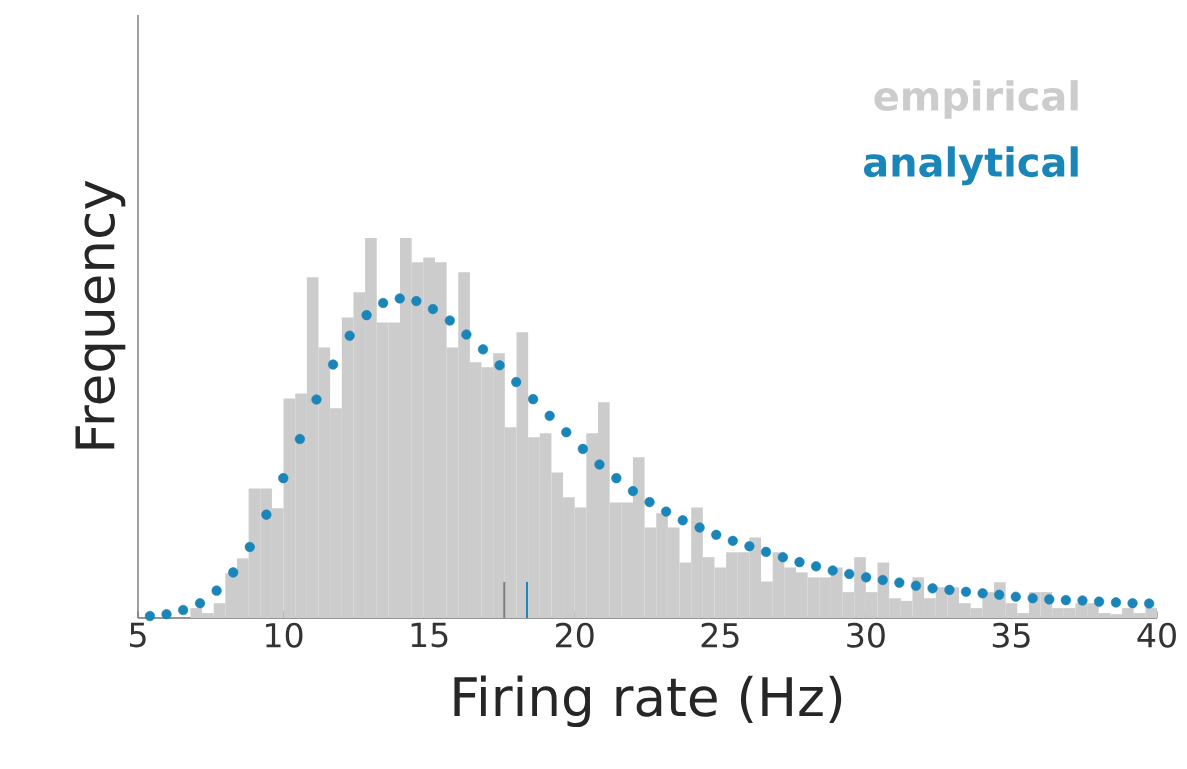 Image resolution: width=1187 pixels, height=769 pixels. What do you see at coordinates (1156, 635) in the screenshot?
I see `x-tick-label: 40` at bounding box center [1156, 635].